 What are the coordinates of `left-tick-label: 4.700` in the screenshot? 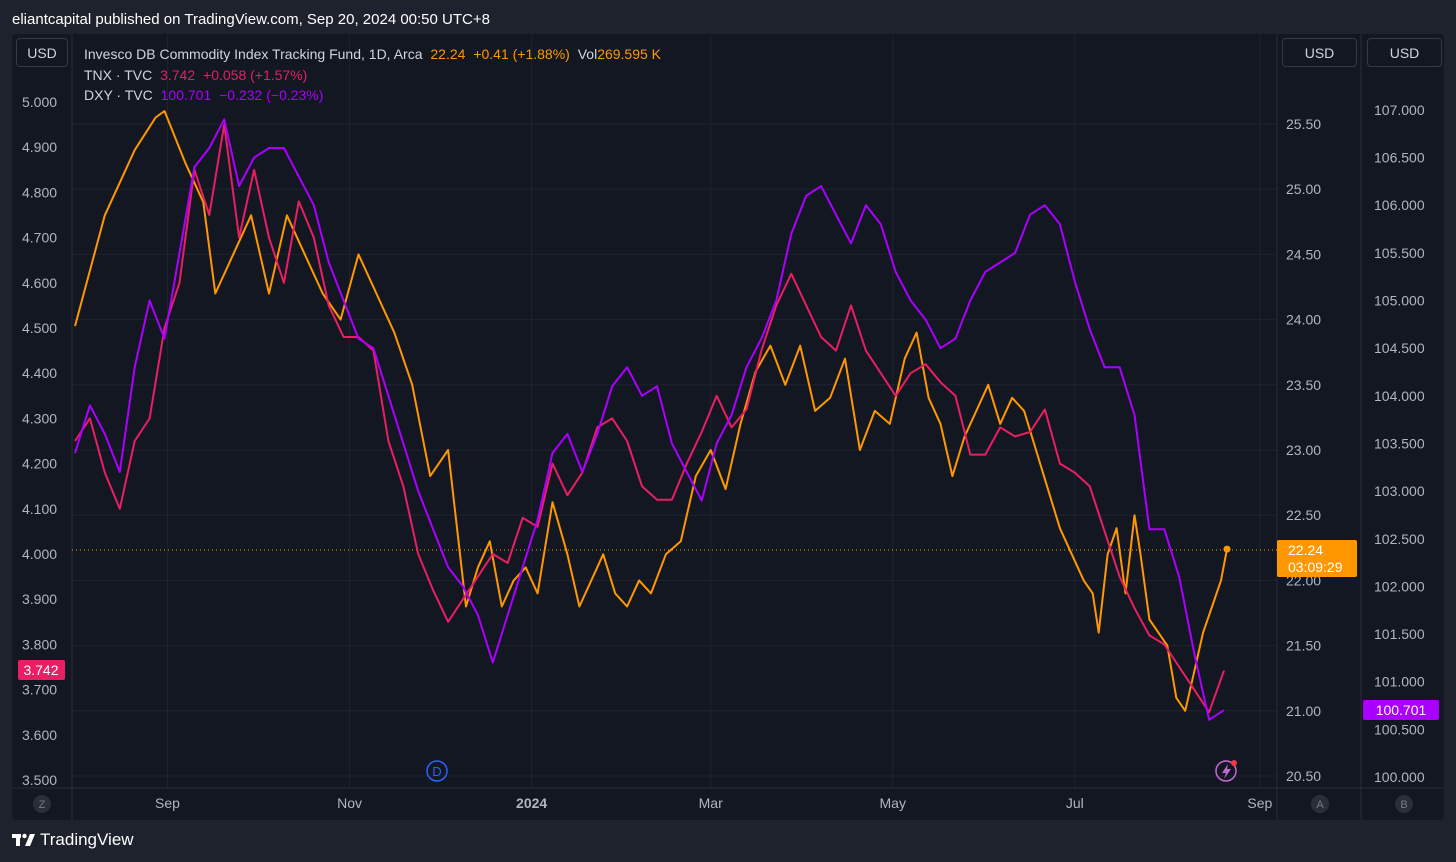 It's located at (39, 238).